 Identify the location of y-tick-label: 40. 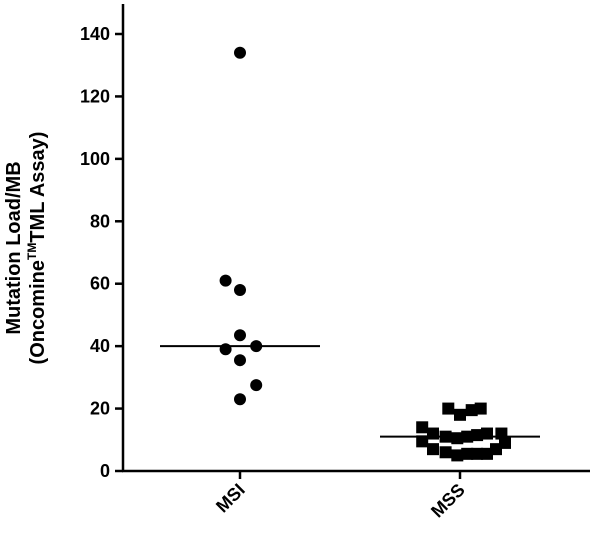
(100, 346).